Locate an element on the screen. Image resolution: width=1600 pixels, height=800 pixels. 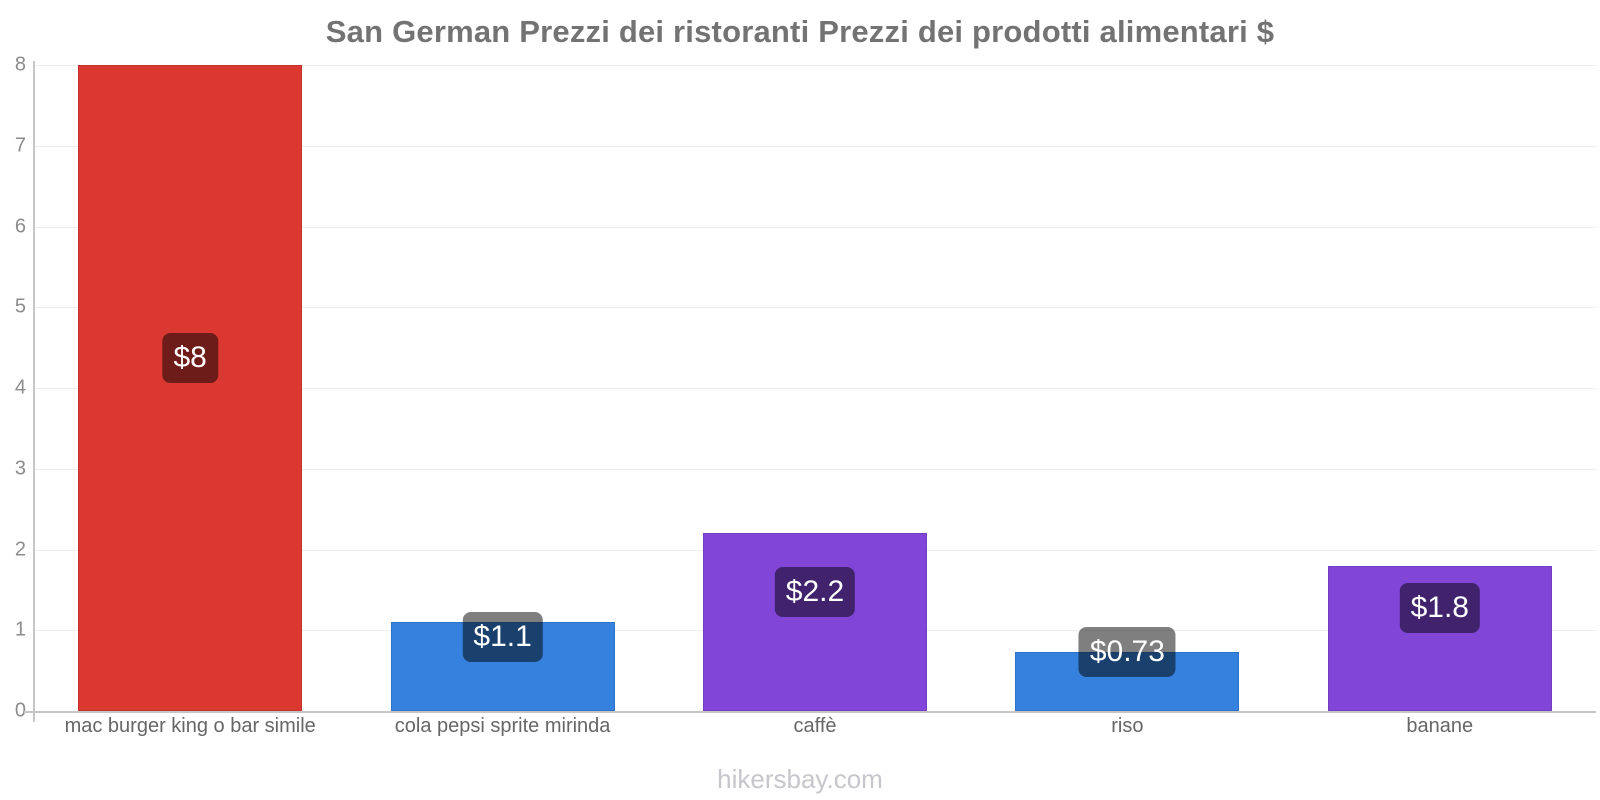
y-axis-tick-label: 2 is located at coordinates (20, 549).